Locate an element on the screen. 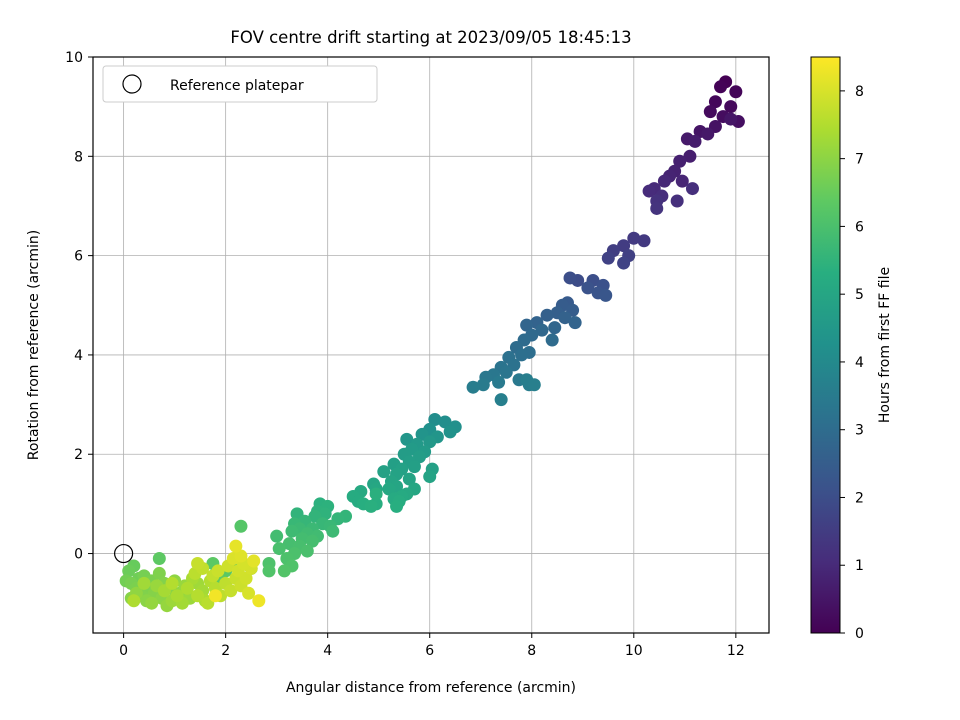  x-tick-label: 2 is located at coordinates (225, 651).